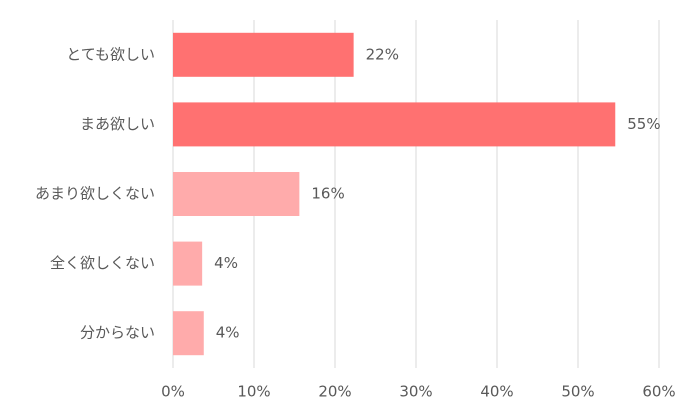 The height and width of the screenshot is (420, 700). I want to click on y-tick-label: あまり欲しくない, so click(95, 194).